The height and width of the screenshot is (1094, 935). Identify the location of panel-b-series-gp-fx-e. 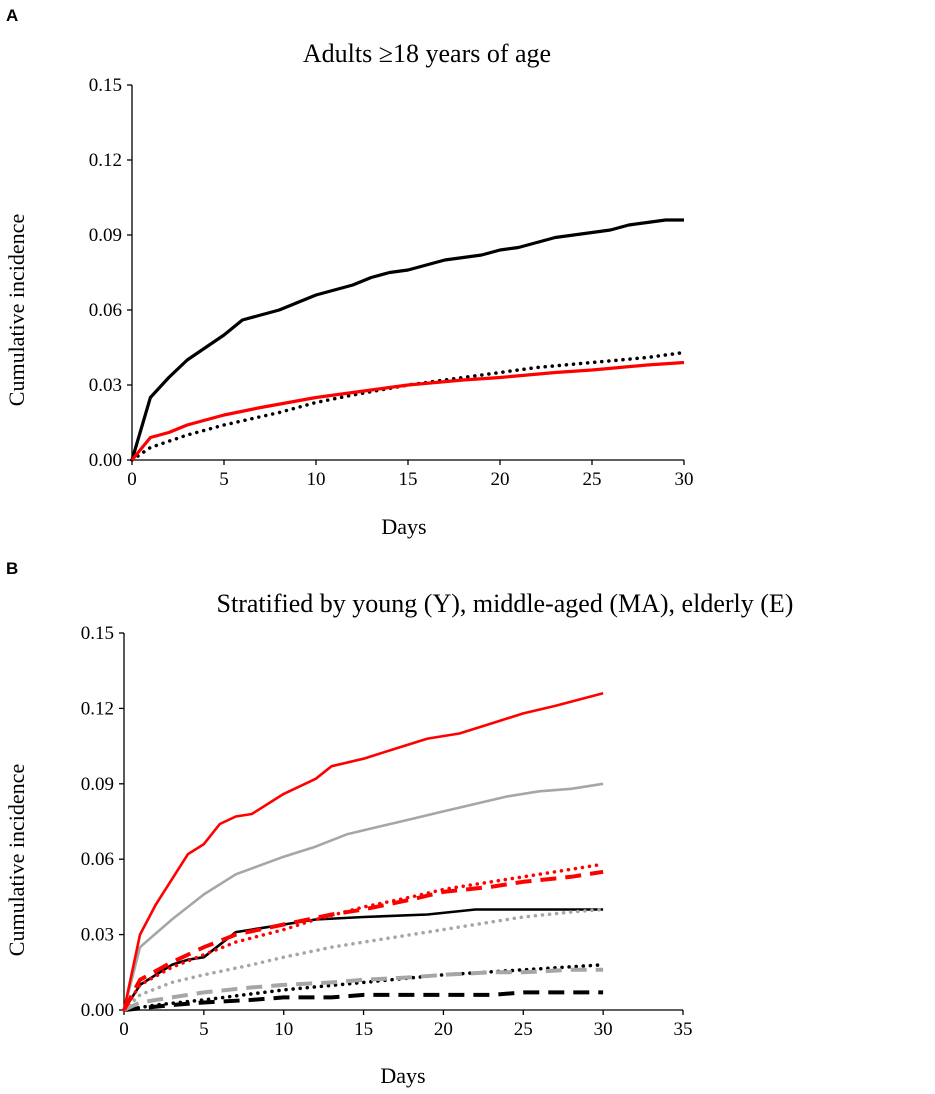
(363, 940).